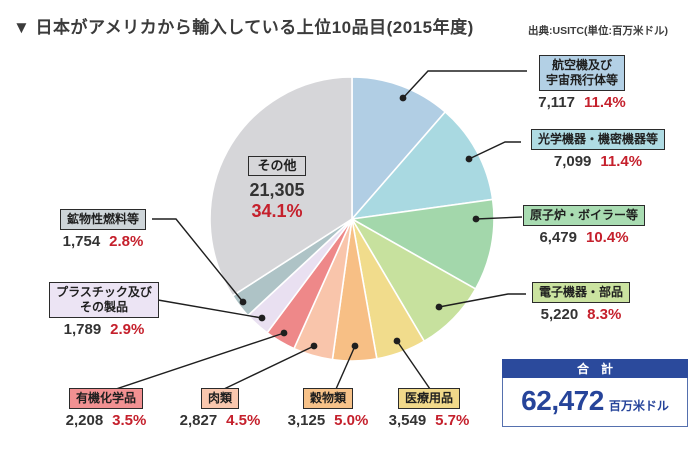  I want to click on category-values: 3,549 5.7%, so click(429, 420).